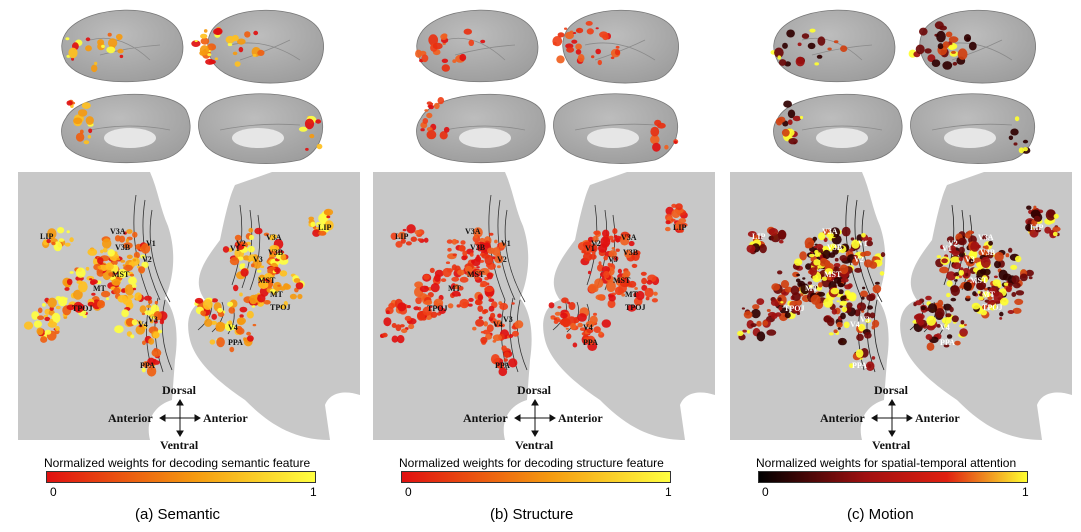  Describe the element at coordinates (122, 46) in the screenshot. I see `left-lateral-hemisphere` at that location.